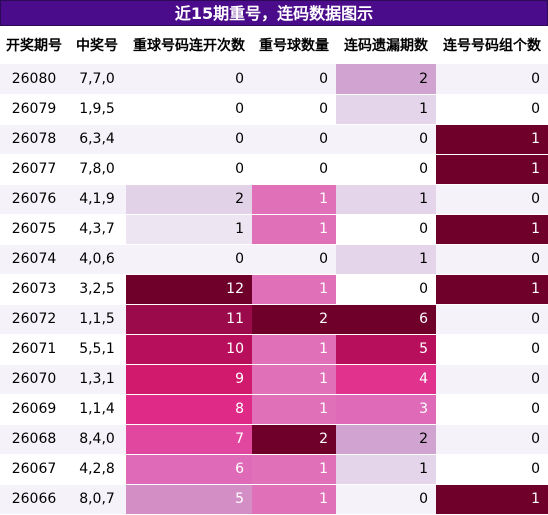 This screenshot has width=548, height=515. Describe the element at coordinates (294, 45) in the screenshot. I see `header-repeat-count: 重号球数量` at that location.